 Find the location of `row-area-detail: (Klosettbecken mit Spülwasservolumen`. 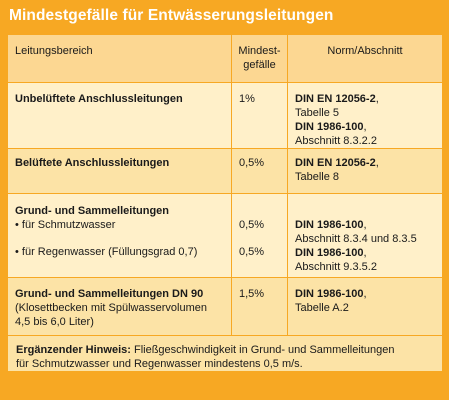

row-area-detail: (Klosettbecken mit Spülwasservolumen is located at coordinates (111, 308).